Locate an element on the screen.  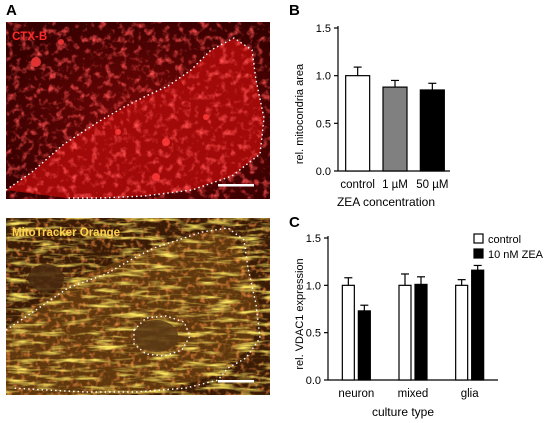
chart-b-ytick-label: 1.0 is located at coordinates (323, 77).